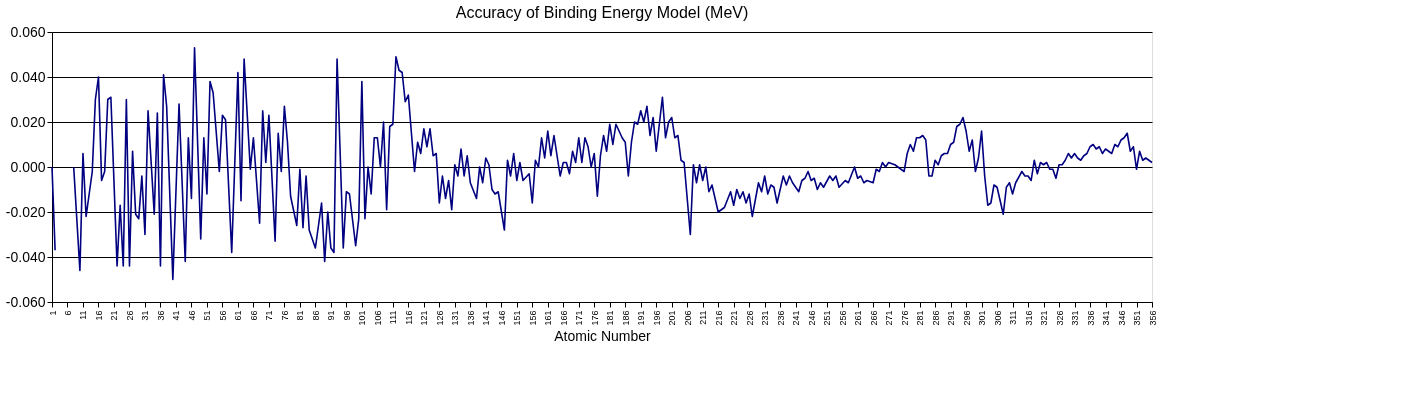 This screenshot has height=409, width=1405. I want to click on x-tick-label: 166, so click(563, 318).